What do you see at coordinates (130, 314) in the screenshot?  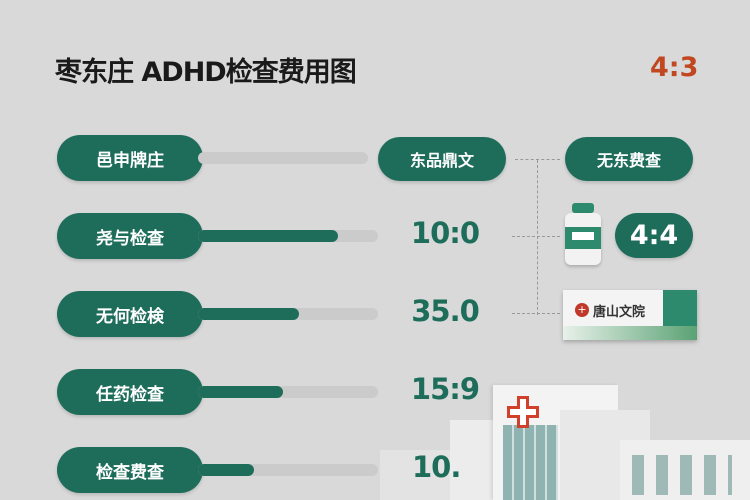 I see `row-pill-3: 无何检検` at bounding box center [130, 314].